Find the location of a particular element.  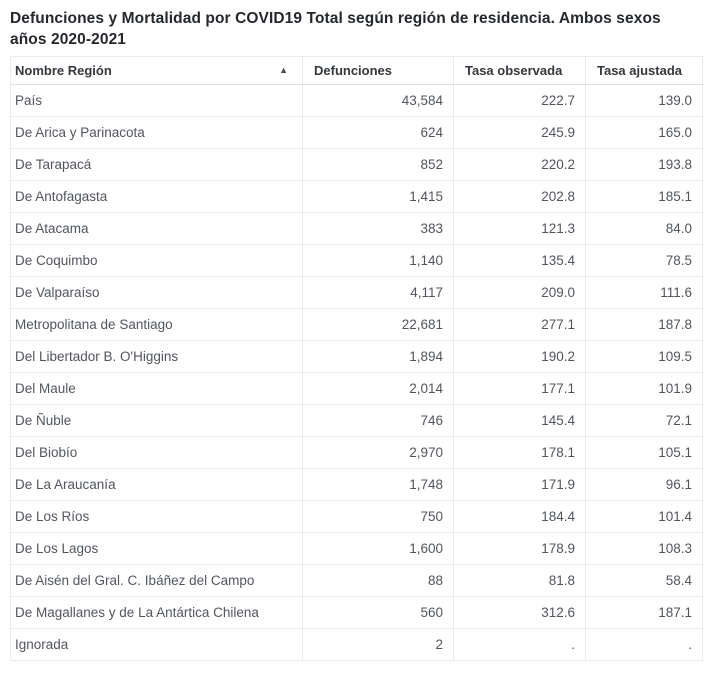

table-row: De Arica y Parinacota 624 245.9 165.0 is located at coordinates (356, 132).